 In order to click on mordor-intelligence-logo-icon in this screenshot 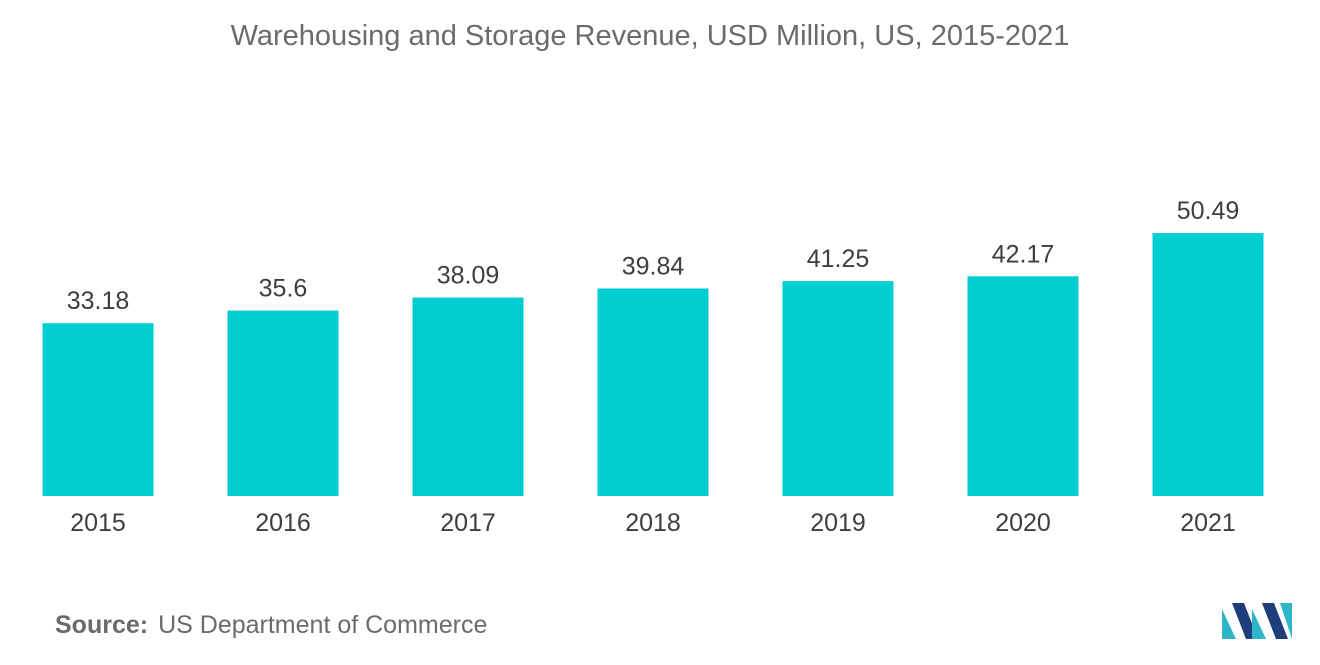, I will do `click(1257, 621)`.